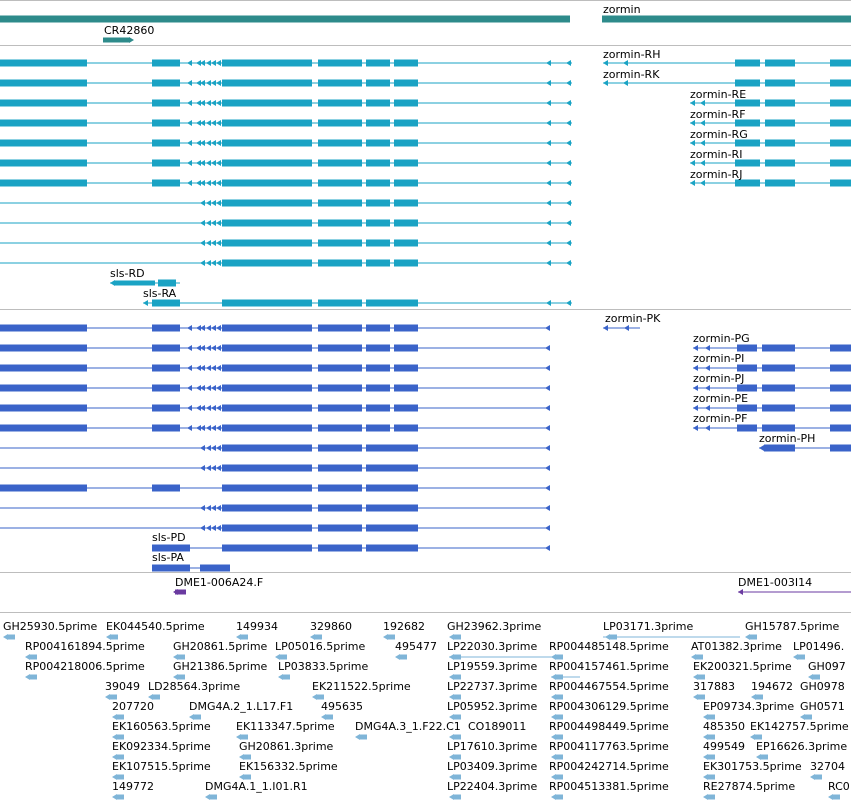 The width and height of the screenshot is (851, 801). What do you see at coordinates (716, 154) in the screenshot?
I see `transcript-label: zormin-RI` at bounding box center [716, 154].